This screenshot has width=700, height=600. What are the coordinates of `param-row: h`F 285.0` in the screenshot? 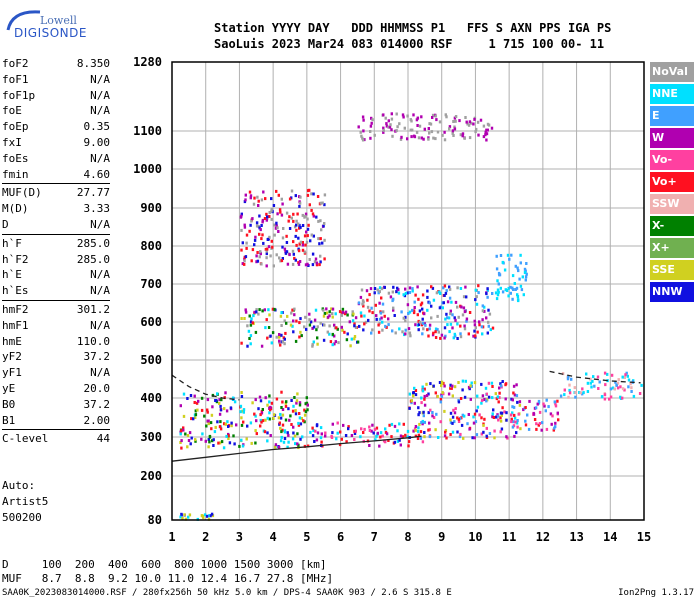 It's located at (56, 244).